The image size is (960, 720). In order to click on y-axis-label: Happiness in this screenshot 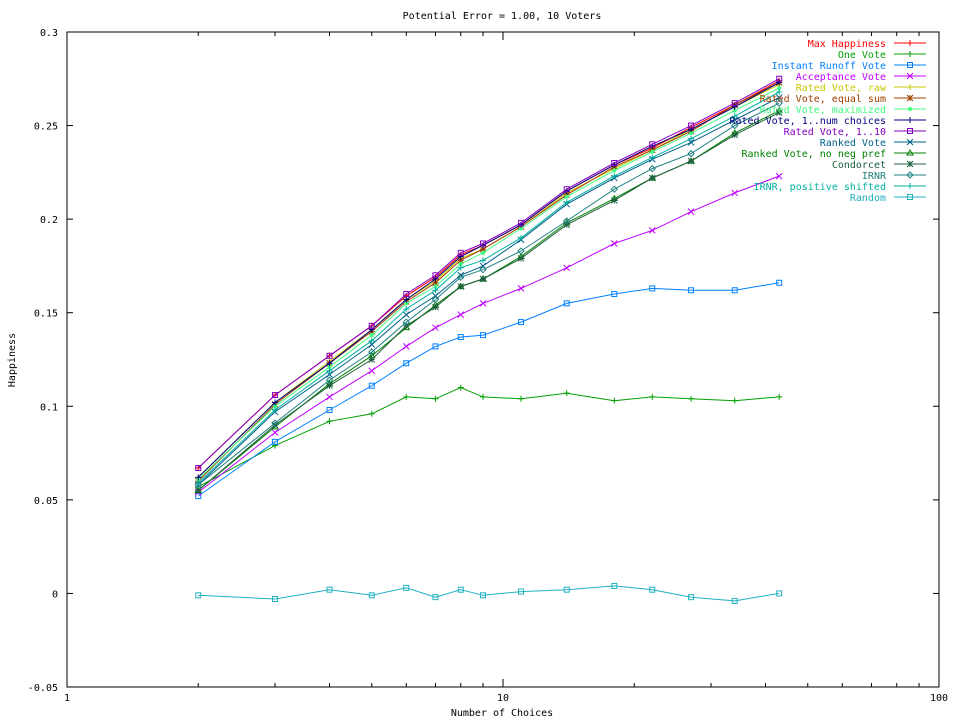, I will do `click(12, 360)`.